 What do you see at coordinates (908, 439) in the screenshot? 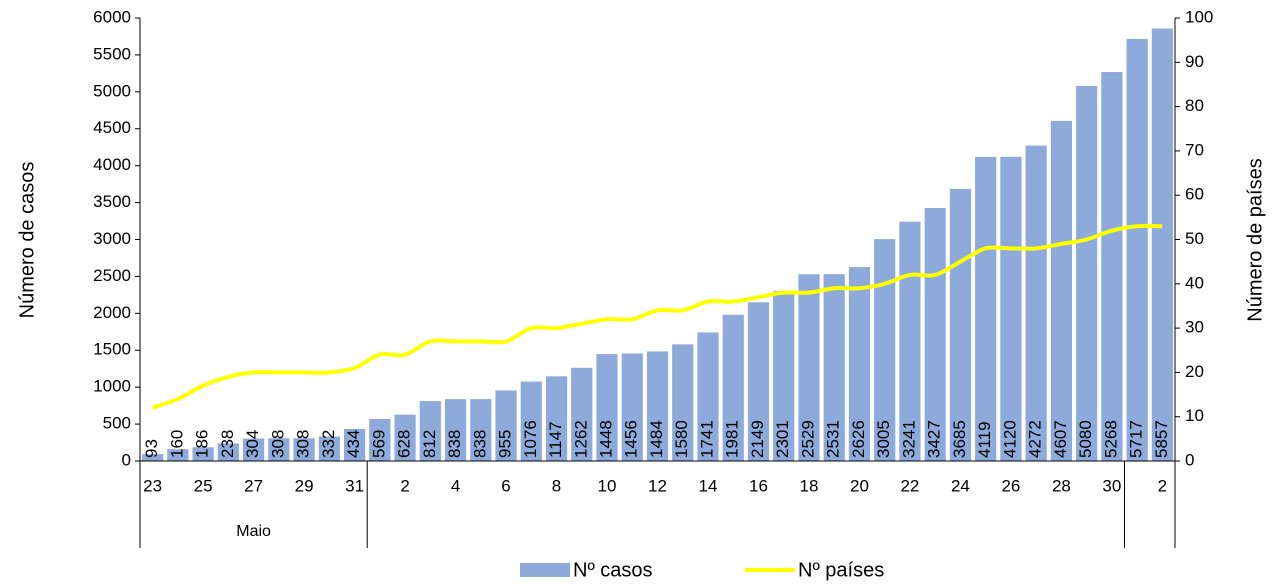
I see `data-label: 3241` at bounding box center [908, 439].